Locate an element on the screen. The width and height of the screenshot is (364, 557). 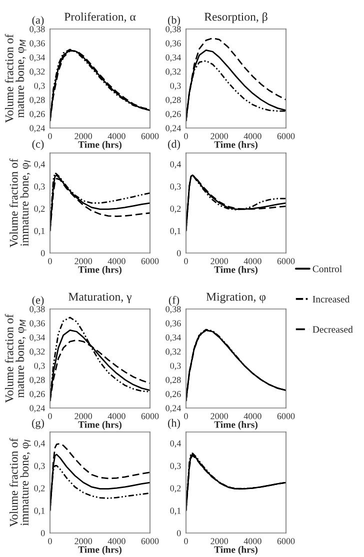
chart-title: Proliferation, α is located at coordinates (100, 17).